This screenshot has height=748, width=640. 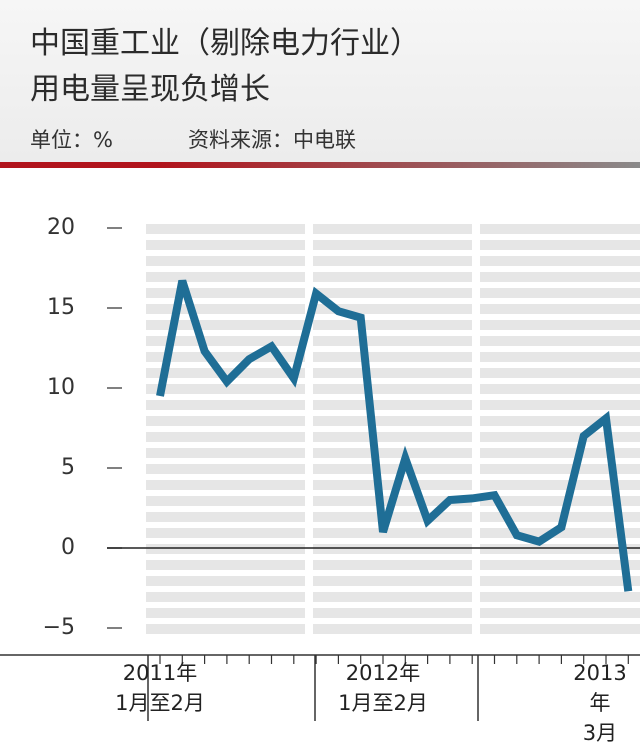 I want to click on x-tick-label: 2013年 3月, so click(x=600, y=703).